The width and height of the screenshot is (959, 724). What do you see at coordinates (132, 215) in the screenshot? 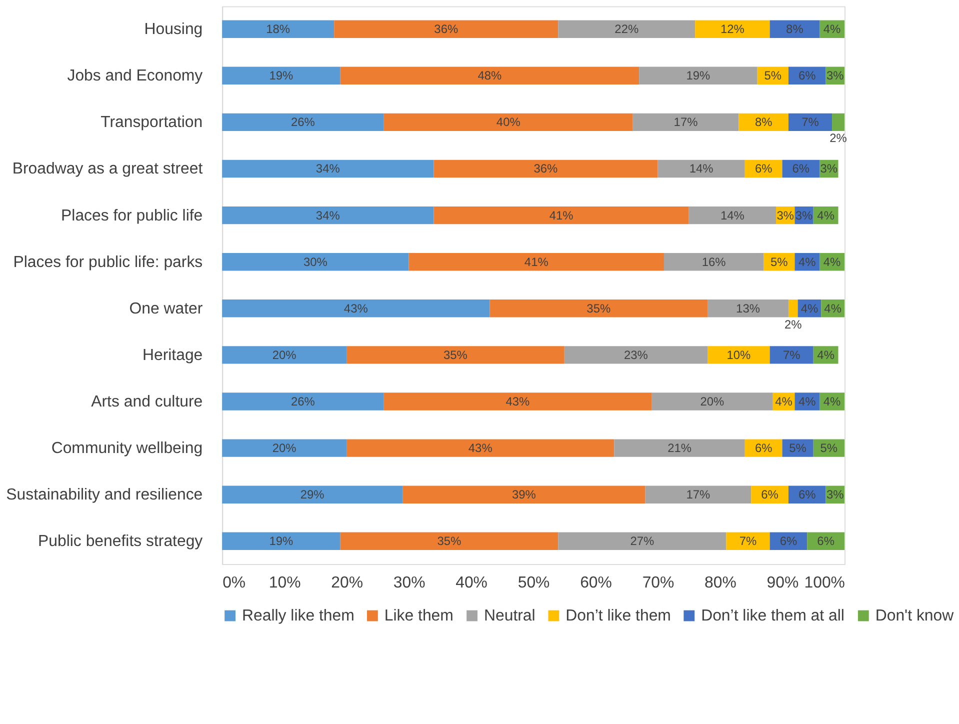
I see `y-tick-label: Places for public life` at bounding box center [132, 215].